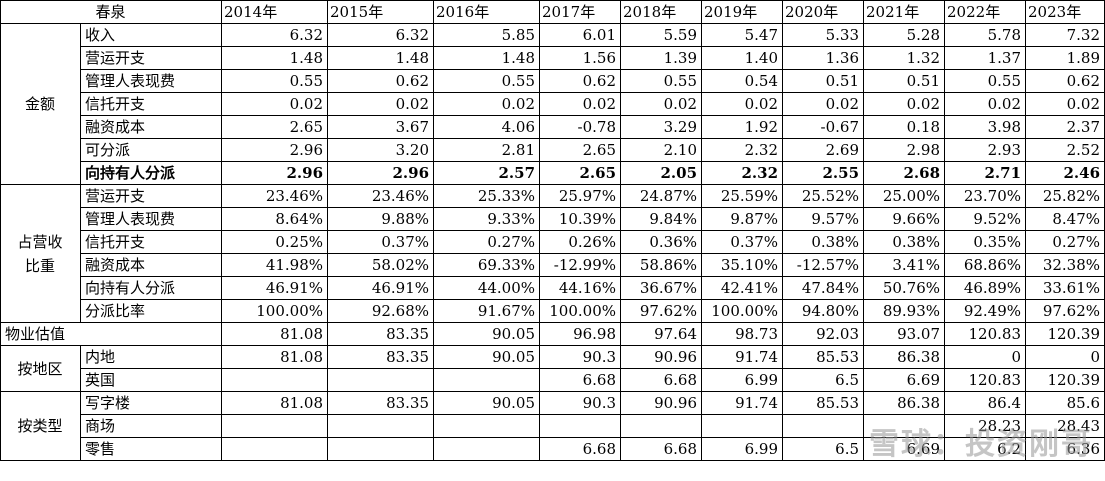 Image resolution: width=1105 pixels, height=481 pixels. What do you see at coordinates (661, 150) in the screenshot?
I see `value-cell: 2.10` at bounding box center [661, 150].